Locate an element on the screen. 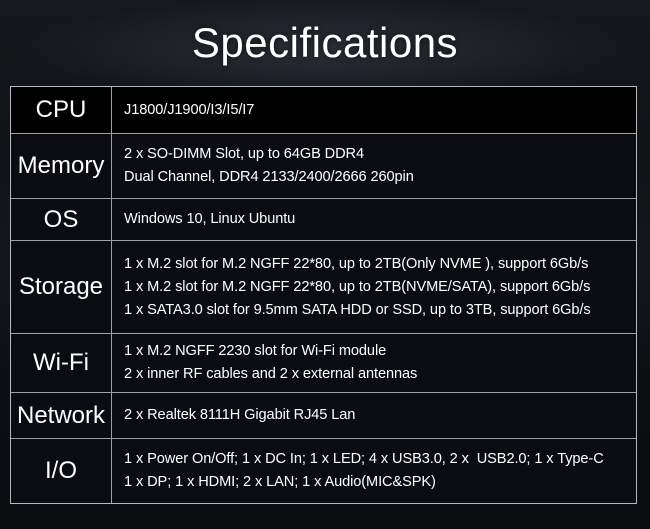  spec-label-network: Network is located at coordinates (61, 415).